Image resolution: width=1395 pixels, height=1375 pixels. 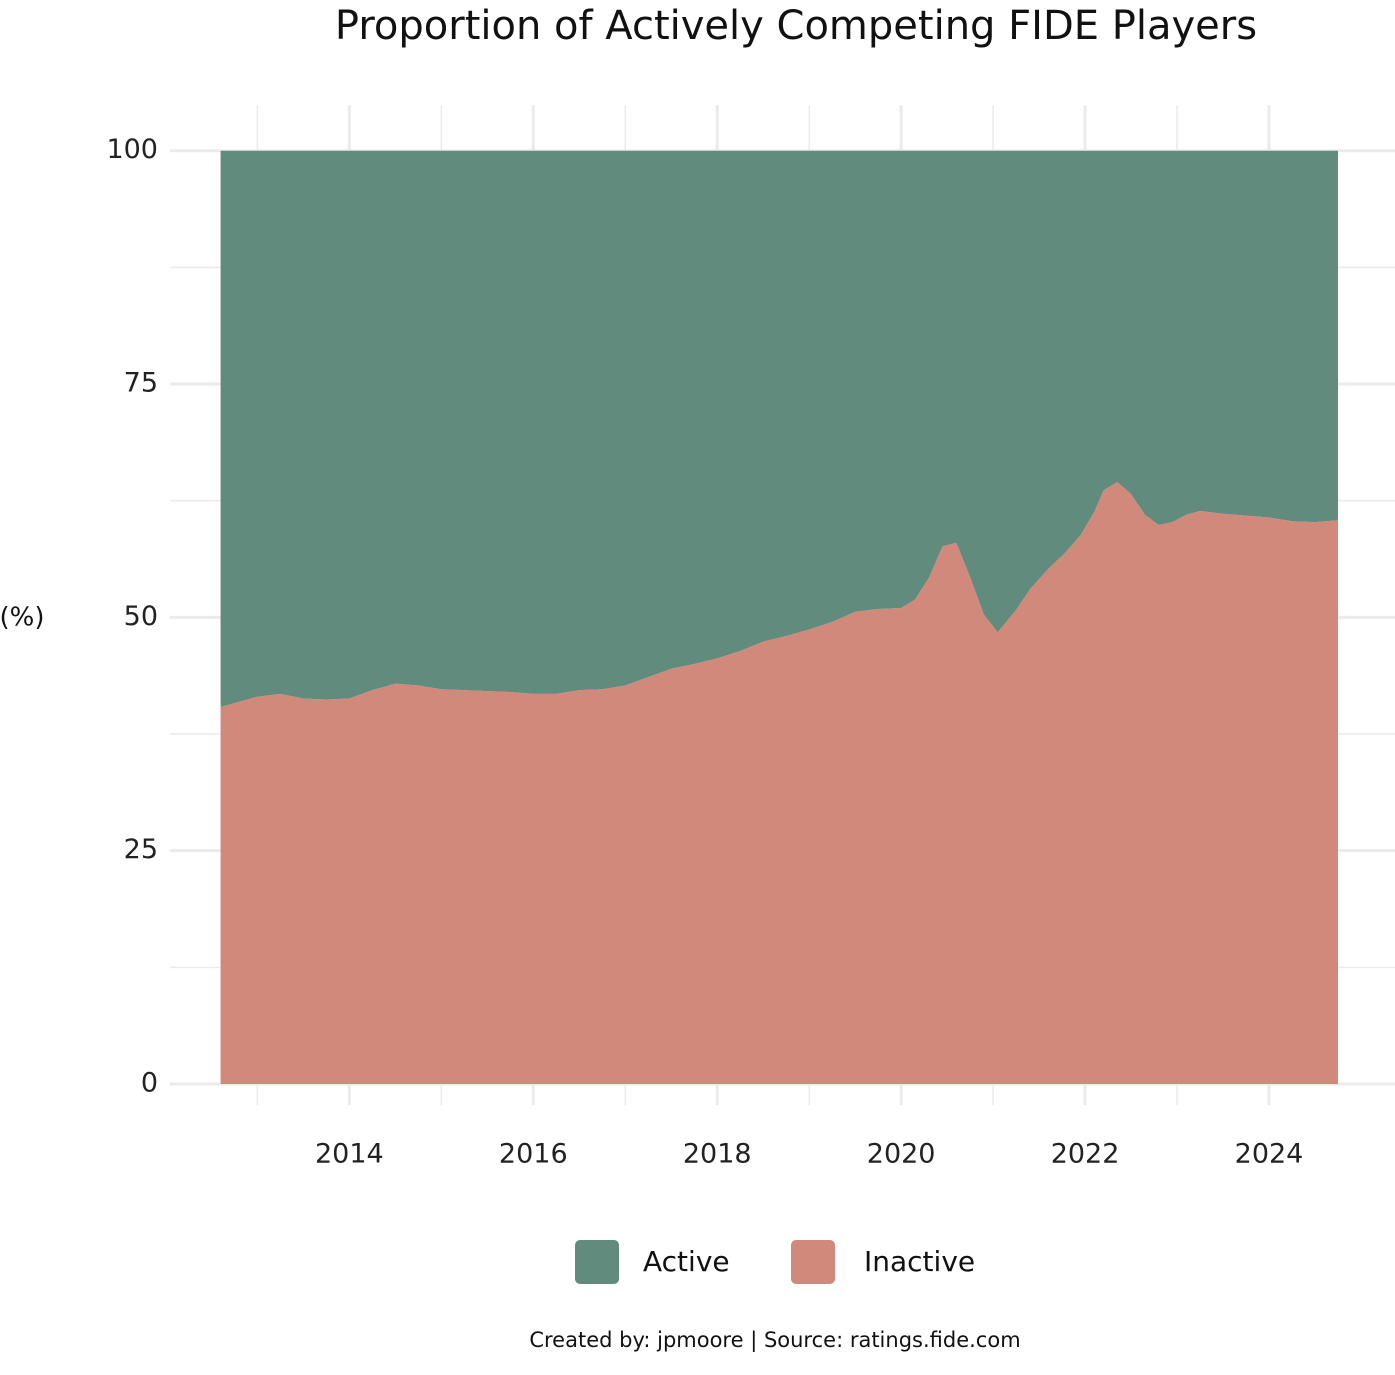 I want to click on legend-label: Inactive, so click(x=919, y=1261).